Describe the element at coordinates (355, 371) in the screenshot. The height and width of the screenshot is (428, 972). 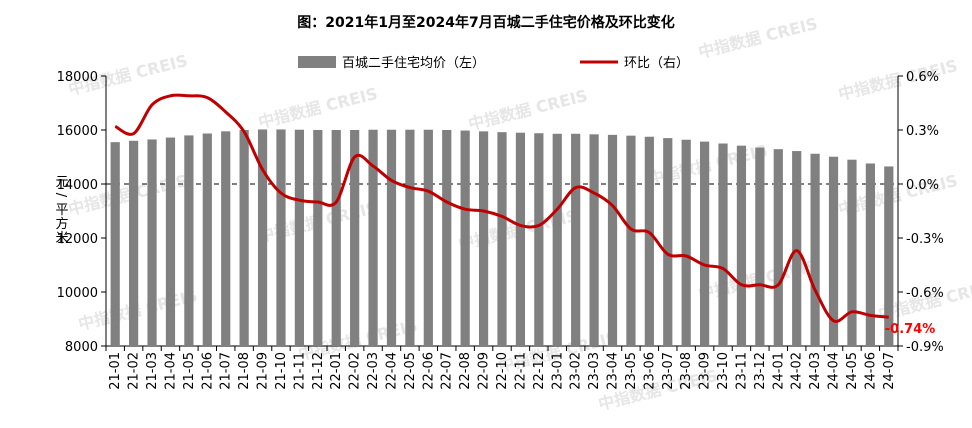
I see `x-tick-label: 22-02` at that location.